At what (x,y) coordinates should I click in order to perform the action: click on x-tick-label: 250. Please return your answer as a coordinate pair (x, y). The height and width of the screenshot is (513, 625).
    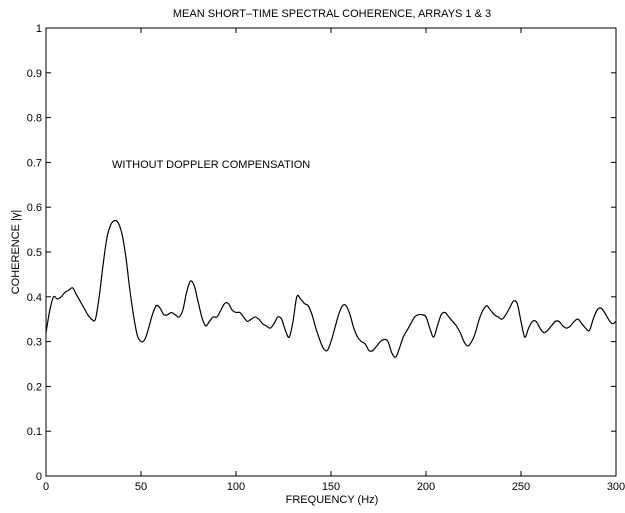
    Looking at the image, I should click on (521, 487).